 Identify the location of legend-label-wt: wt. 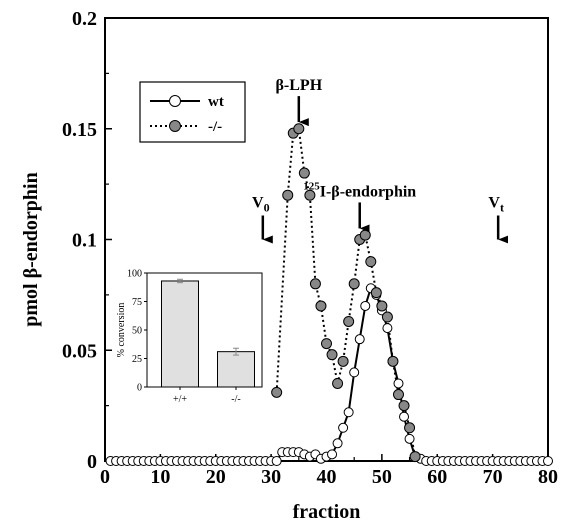
(216, 102).